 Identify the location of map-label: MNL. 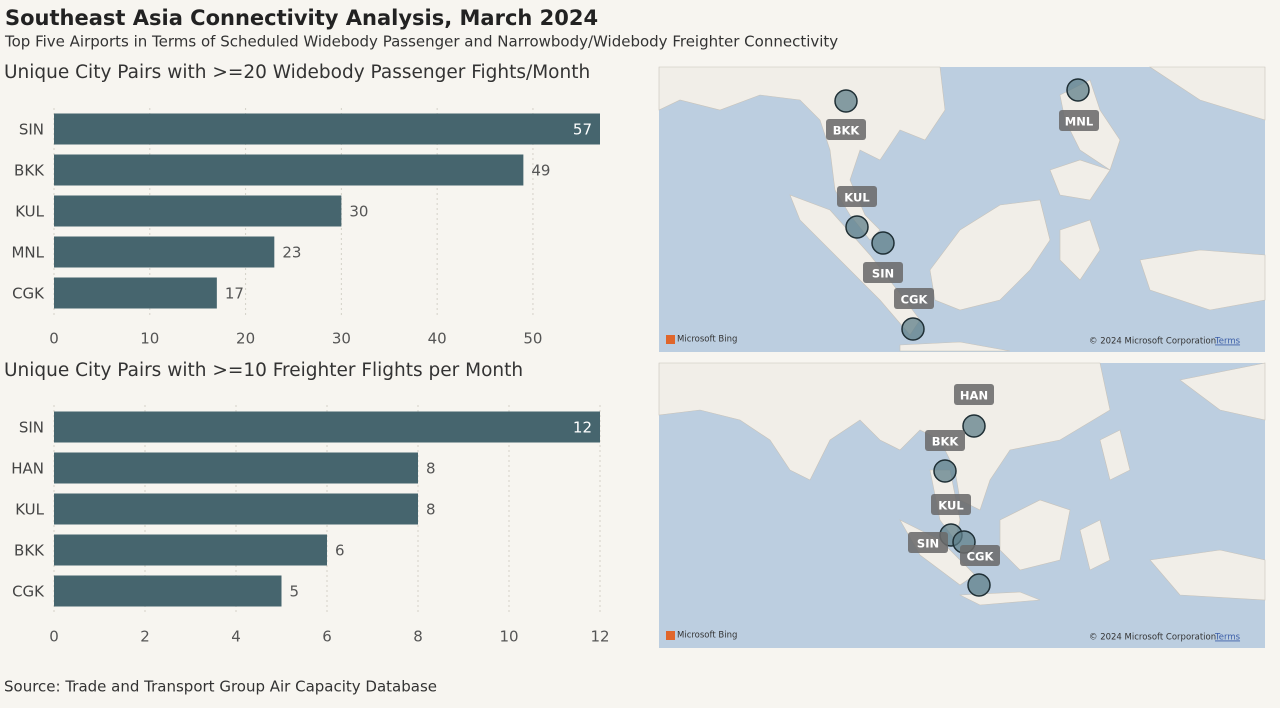
(1079, 122).